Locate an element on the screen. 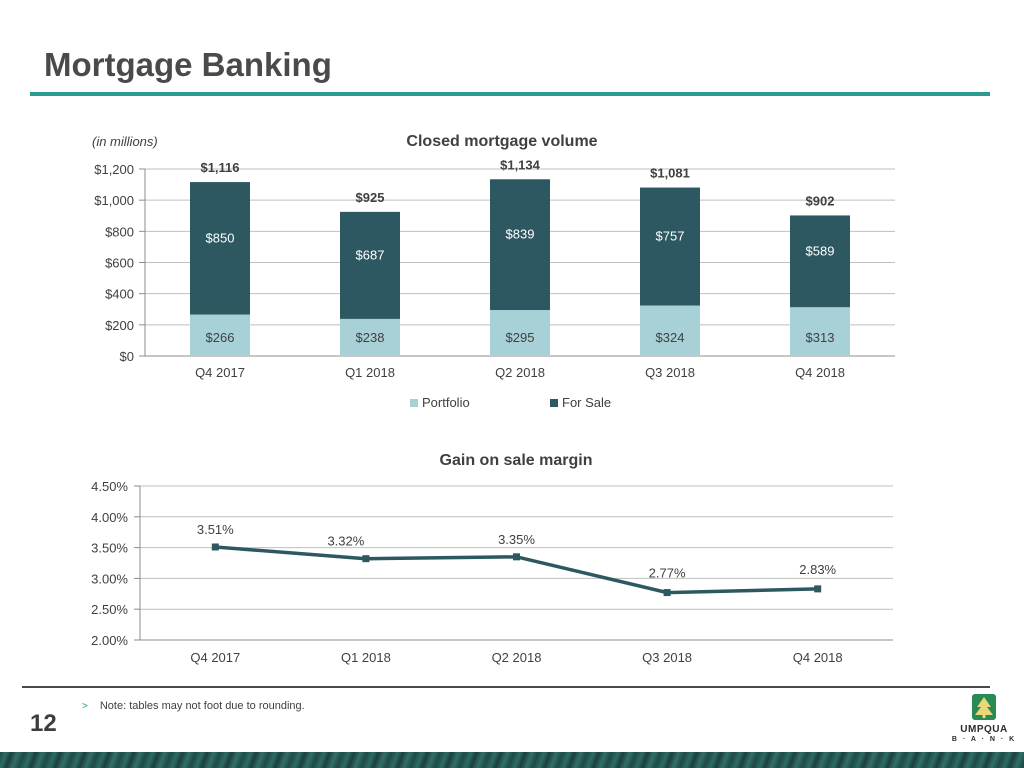  legend-label-for-sale: For Sale is located at coordinates (586, 402).